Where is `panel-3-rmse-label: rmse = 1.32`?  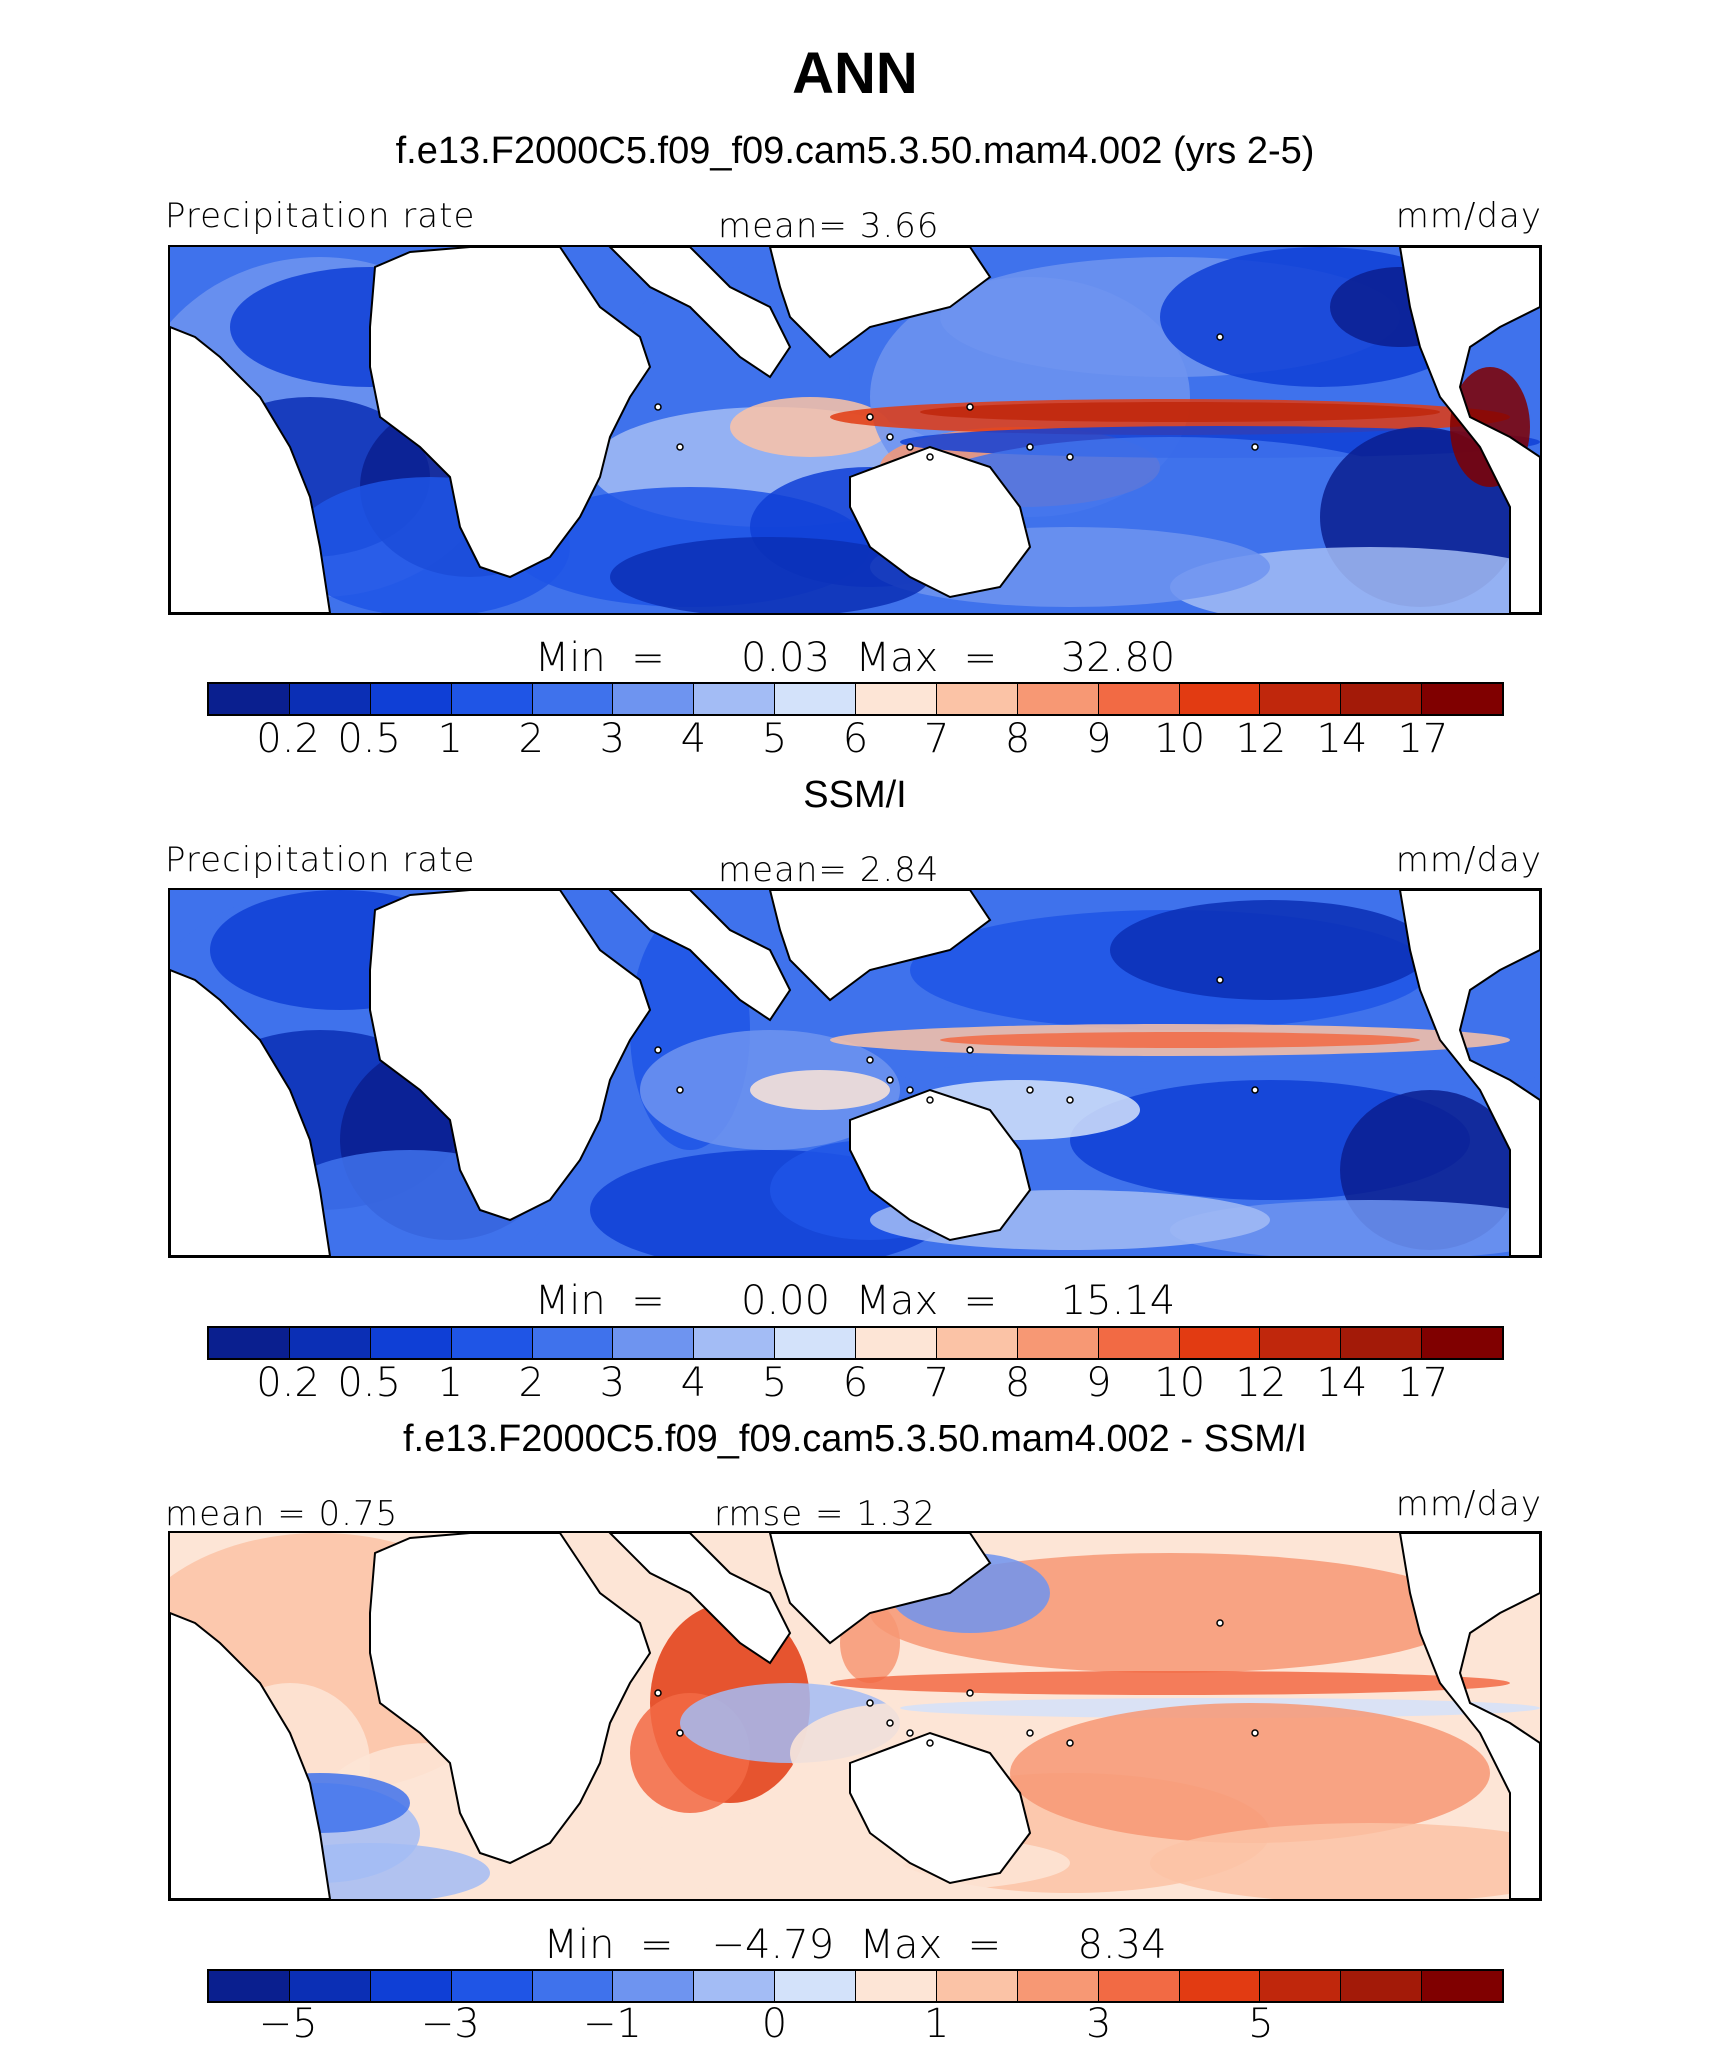
panel-3-rmse-label: rmse = 1.32 is located at coordinates (825, 1514).